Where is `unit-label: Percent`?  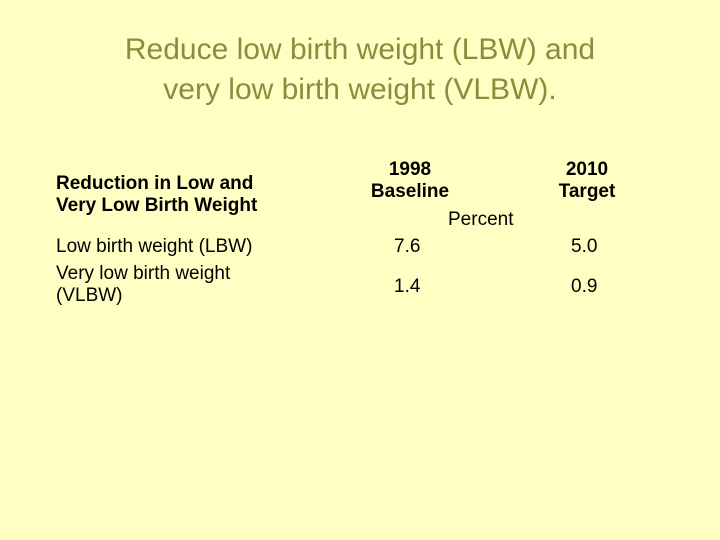 unit-label: Percent is located at coordinates (481, 219).